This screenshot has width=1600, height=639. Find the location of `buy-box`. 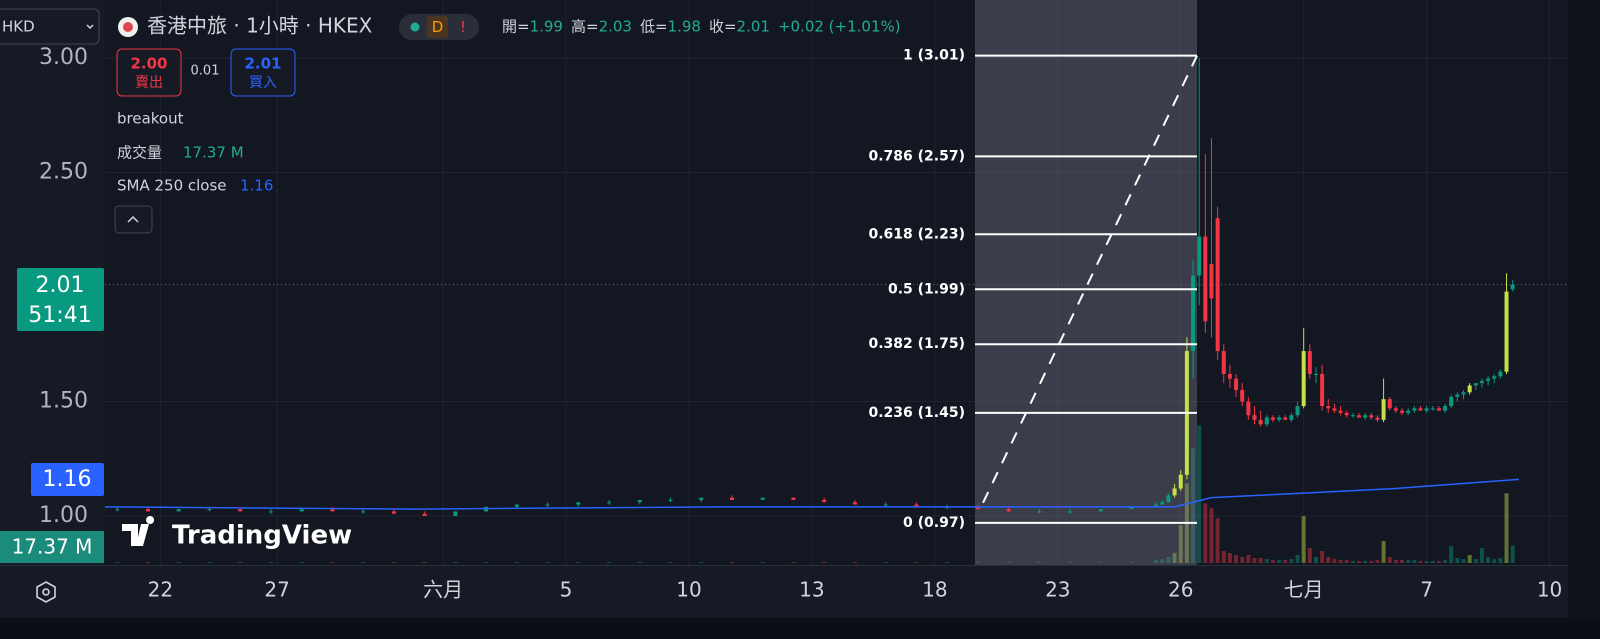

buy-box is located at coordinates (263, 72).